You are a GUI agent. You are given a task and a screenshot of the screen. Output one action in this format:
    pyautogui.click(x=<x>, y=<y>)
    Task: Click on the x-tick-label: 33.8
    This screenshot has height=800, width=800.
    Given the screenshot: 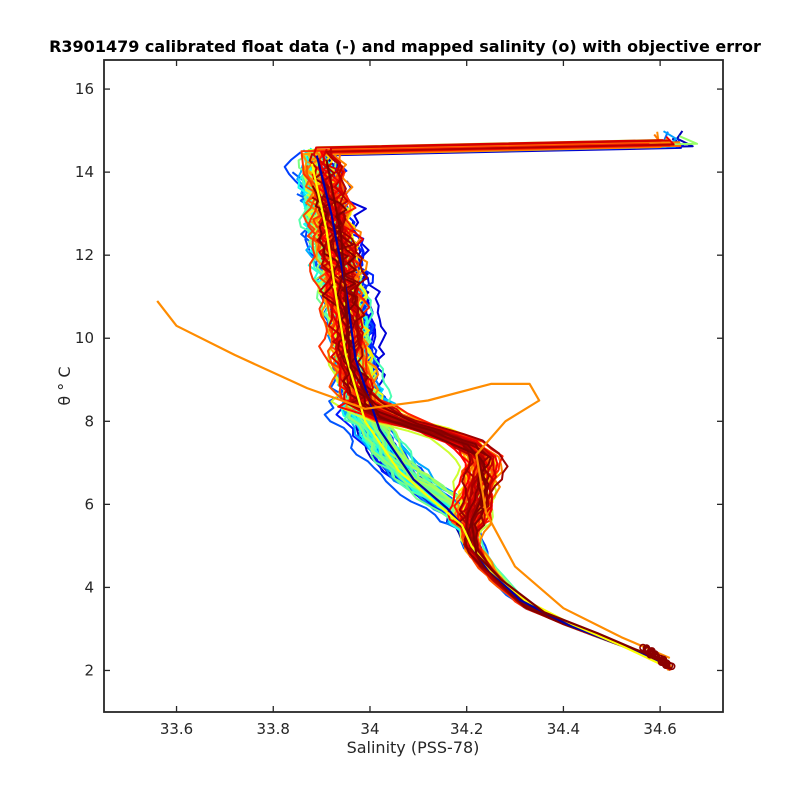 What is the action you would take?
    pyautogui.click(x=273, y=729)
    